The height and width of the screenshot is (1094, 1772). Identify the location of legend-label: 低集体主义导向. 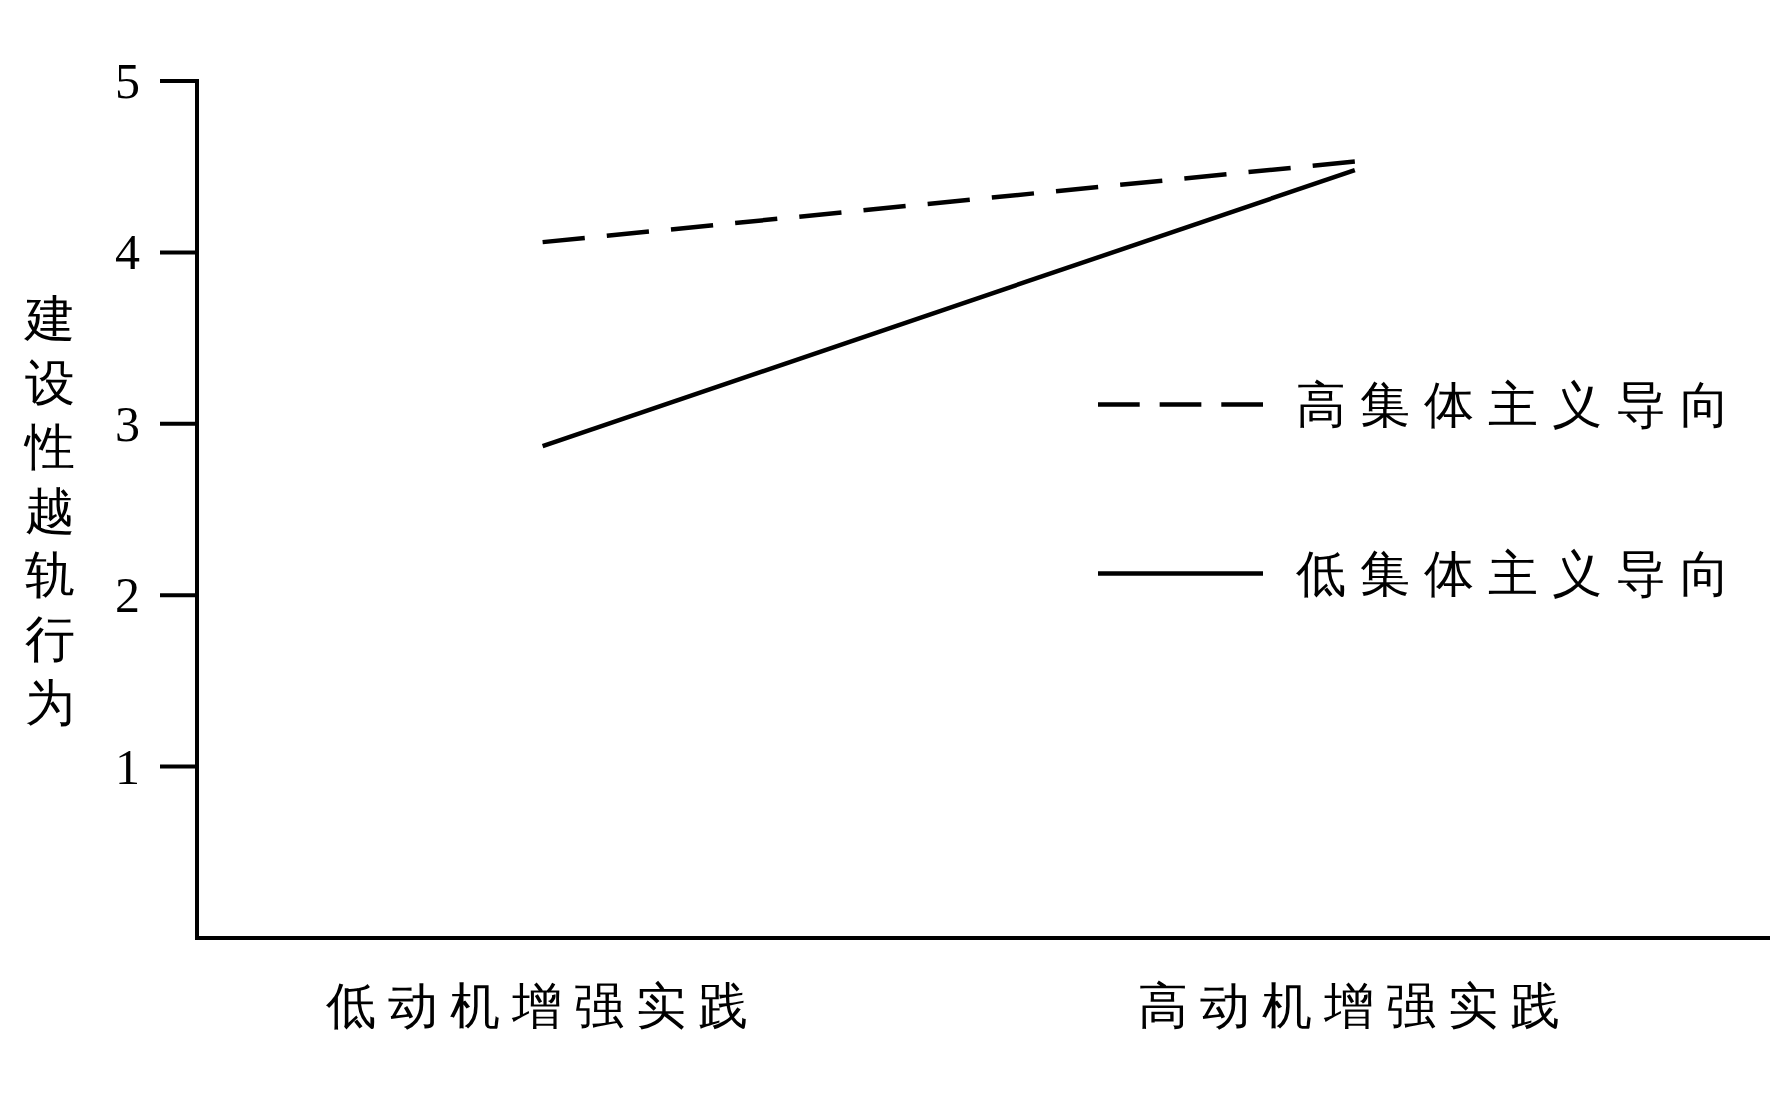
(1520, 573).